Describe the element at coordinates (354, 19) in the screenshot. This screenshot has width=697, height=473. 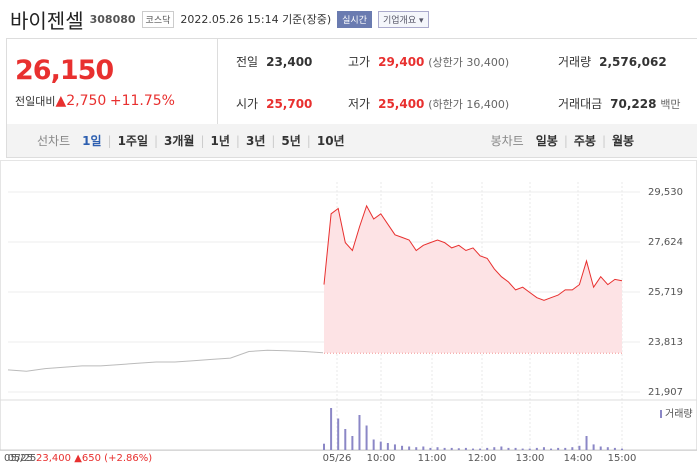
I see `realtime-button: 실시간` at that location.